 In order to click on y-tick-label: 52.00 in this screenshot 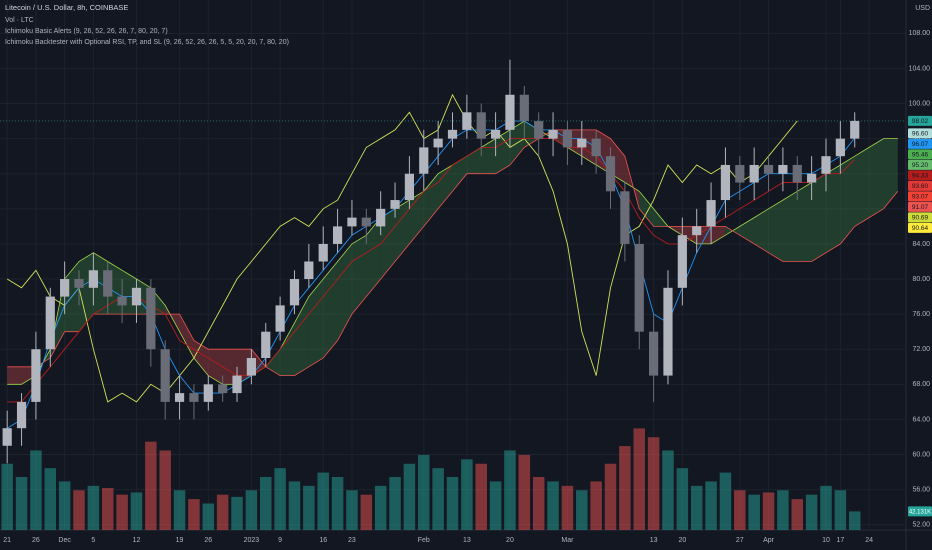, I will do `click(921, 525)`.